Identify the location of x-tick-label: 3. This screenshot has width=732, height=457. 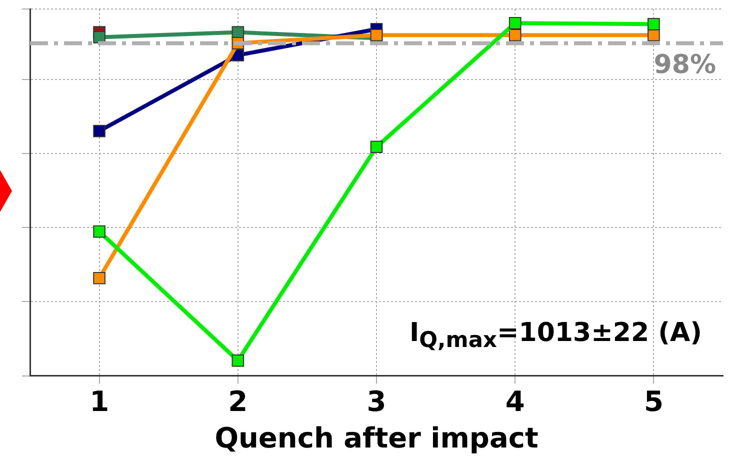
(376, 401).